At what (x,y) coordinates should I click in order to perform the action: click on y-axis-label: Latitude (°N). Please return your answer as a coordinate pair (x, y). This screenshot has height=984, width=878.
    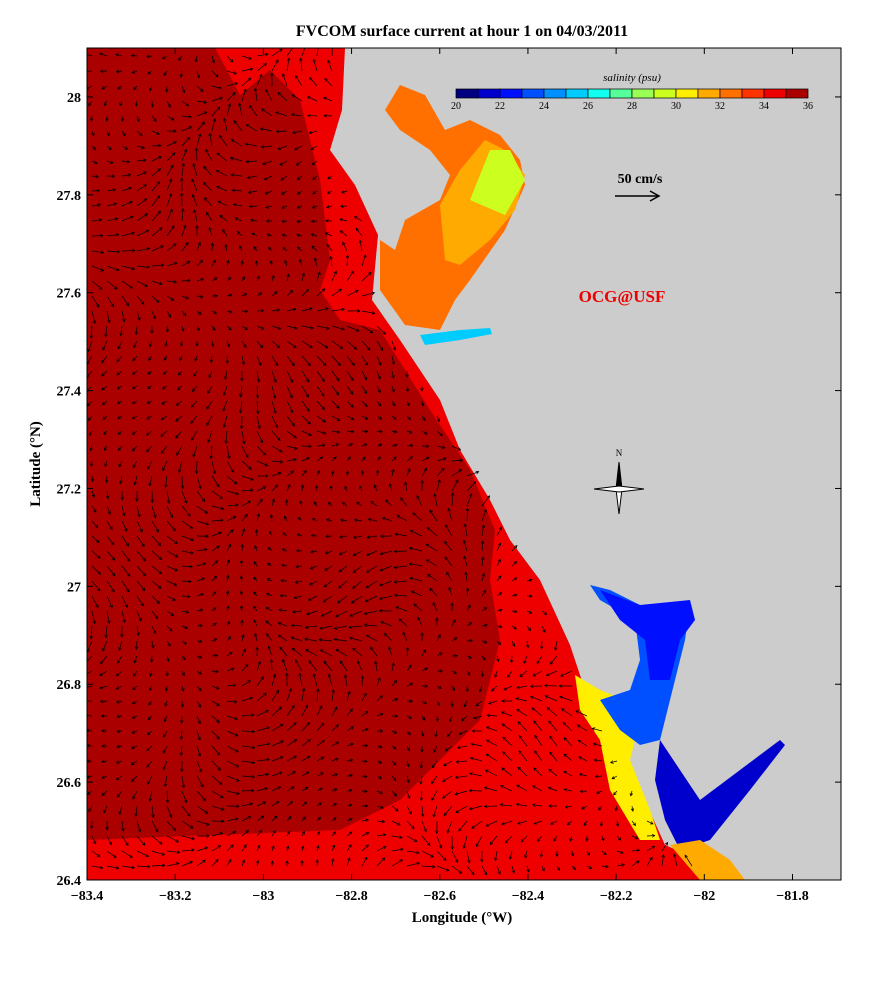
    Looking at the image, I should click on (36, 464).